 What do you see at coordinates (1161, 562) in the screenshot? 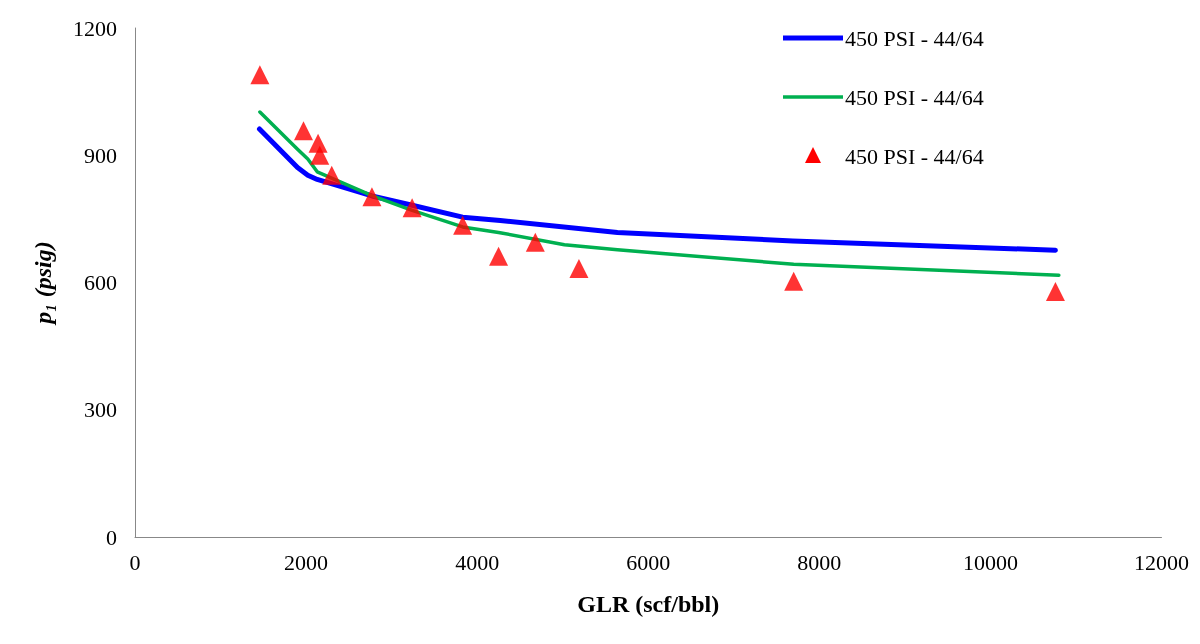
I see `x-tick-label: 12000` at bounding box center [1161, 562].